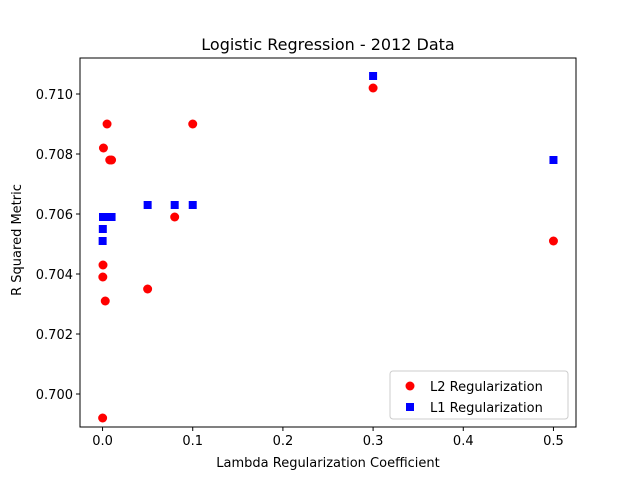  I want to click on x-tick-label: 0.0, so click(102, 441).